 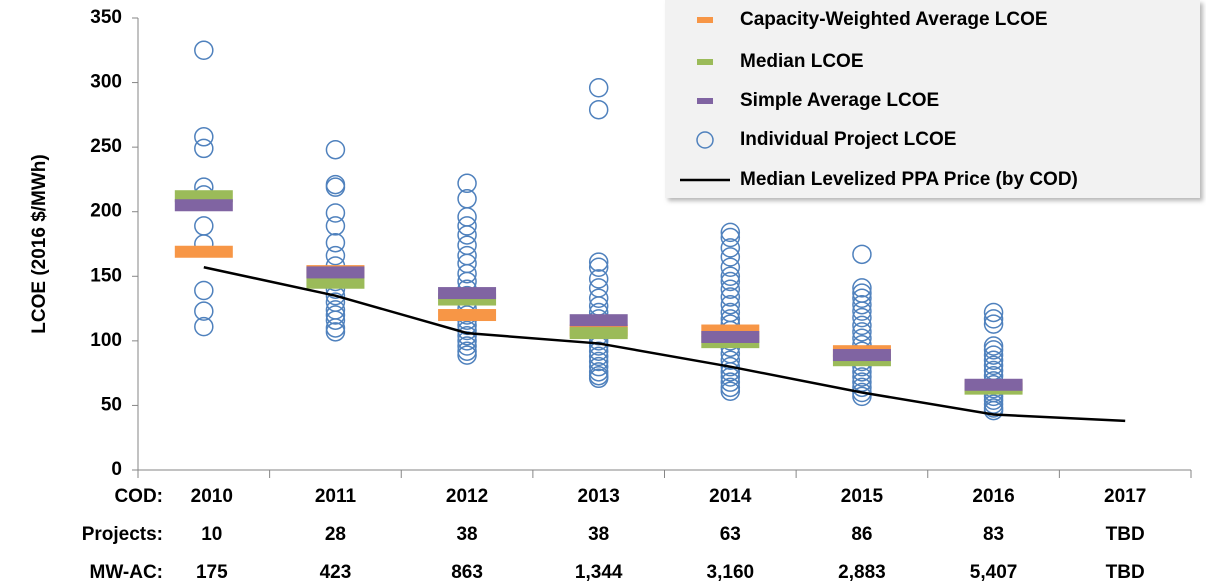 I want to click on y-axis-label: LCOE (2016 $/MWh), so click(x=39, y=243).